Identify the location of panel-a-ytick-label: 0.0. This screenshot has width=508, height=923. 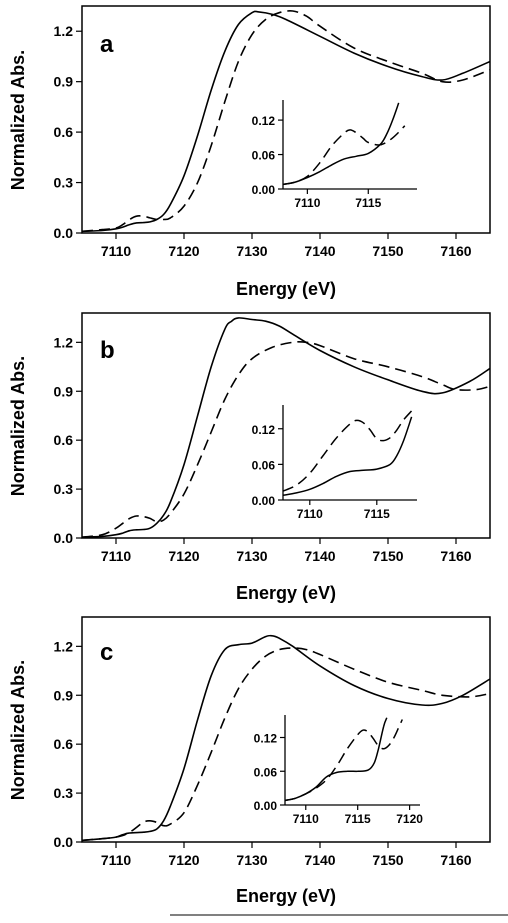
(64, 233).